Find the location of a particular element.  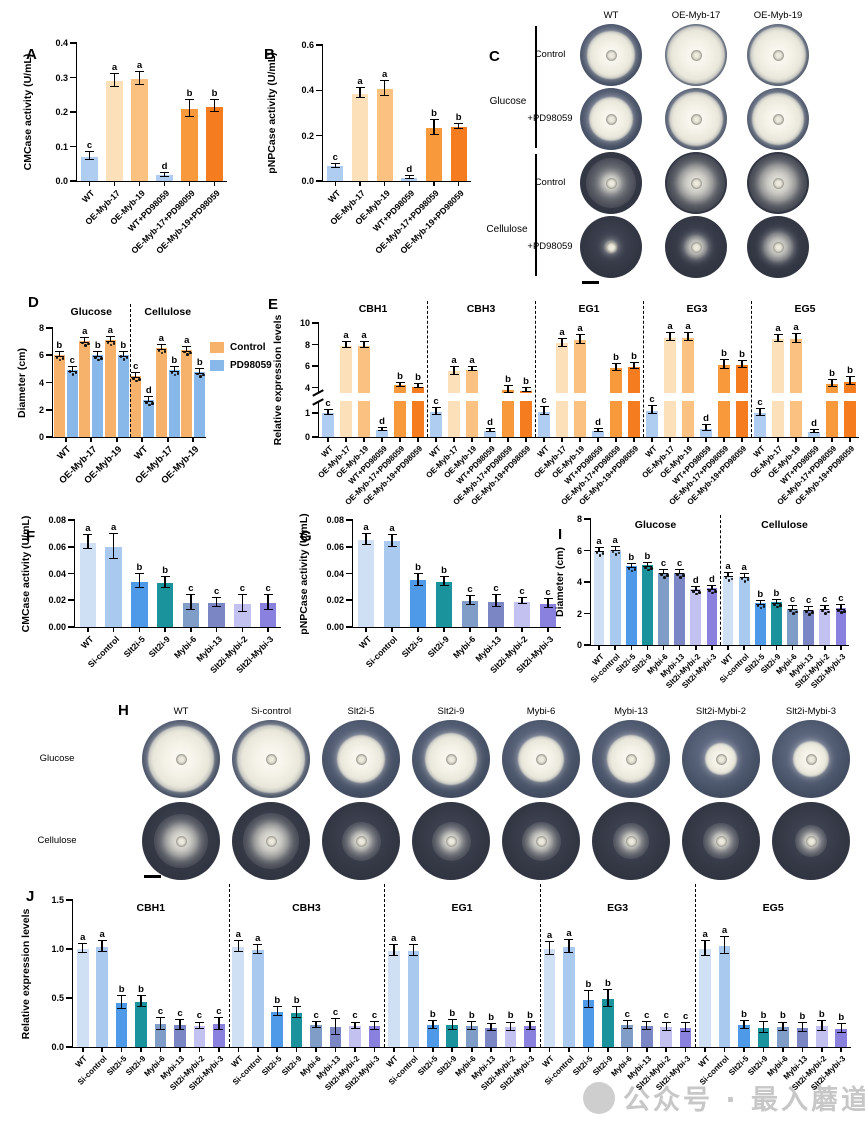

y-tick-label: 1 is located at coordinates (307, 413).